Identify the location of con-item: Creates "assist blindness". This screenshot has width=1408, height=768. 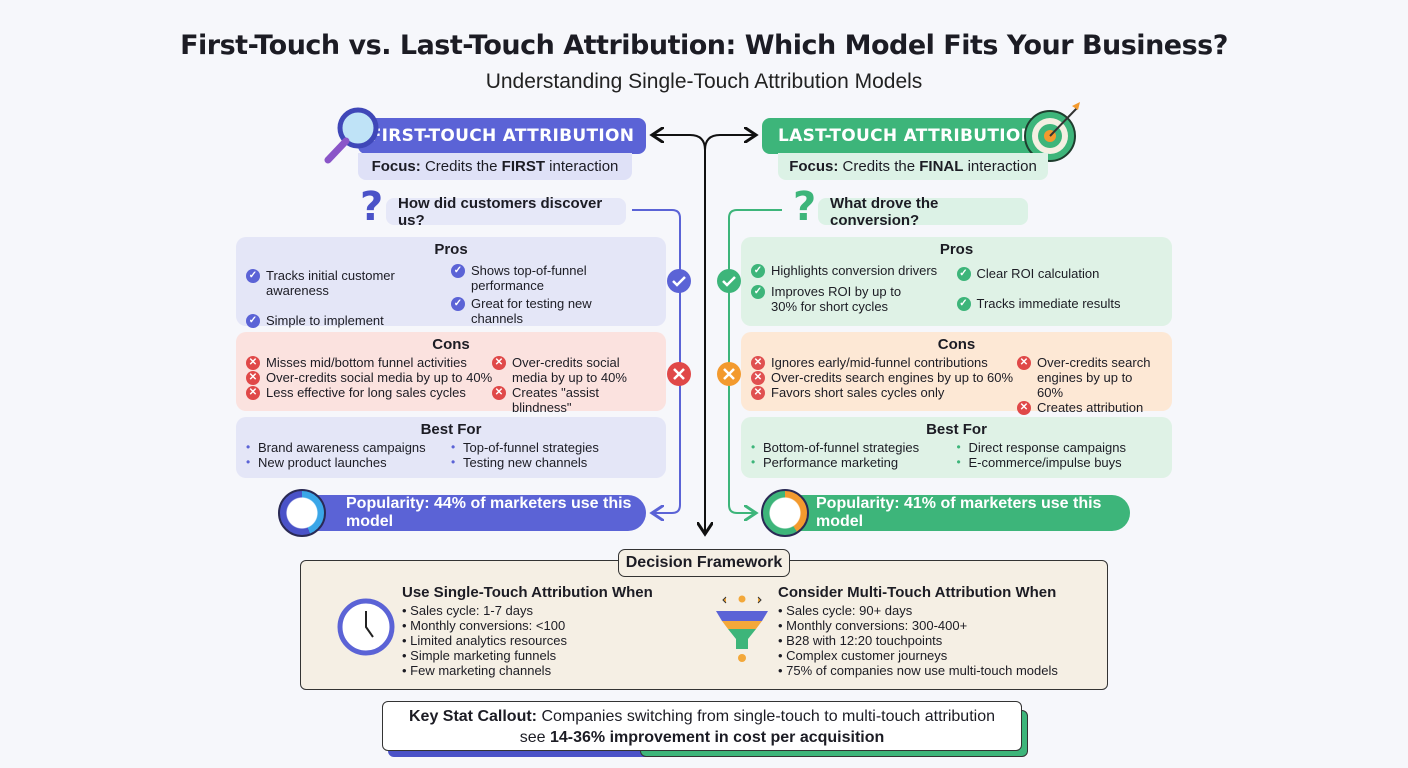
(555, 400).